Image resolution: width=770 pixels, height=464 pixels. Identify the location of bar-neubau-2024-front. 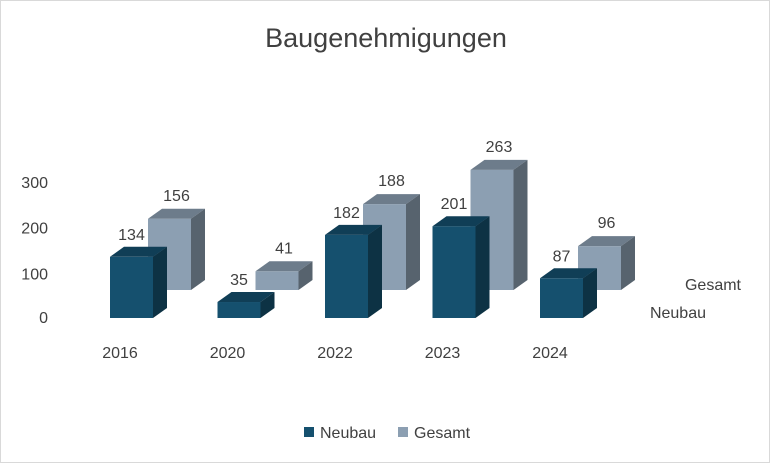
(561, 298).